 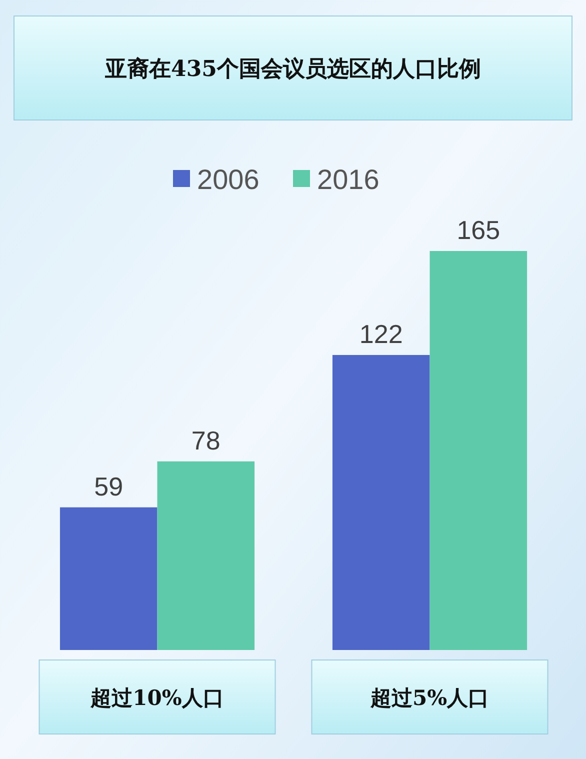 What do you see at coordinates (429, 697) in the screenshot?
I see `x-tick-label: 超过5%人口` at bounding box center [429, 697].